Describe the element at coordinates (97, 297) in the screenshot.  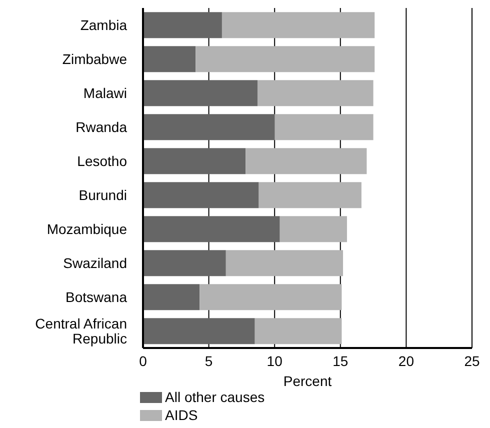
I see `y-tick-label: Botswana` at that location.